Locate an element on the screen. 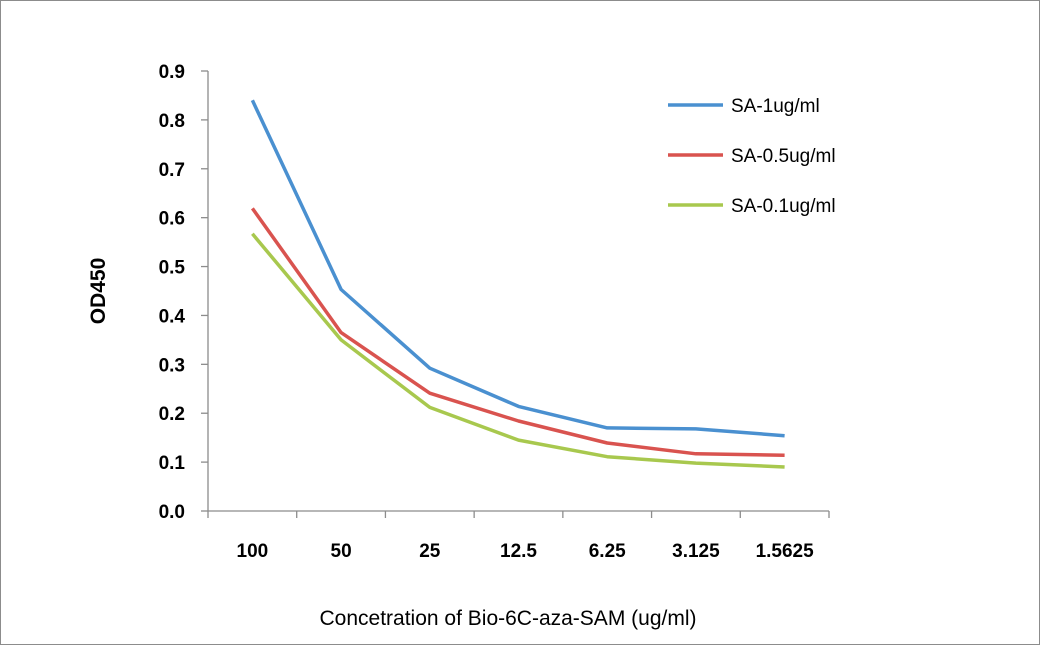 This screenshot has height=646, width=1040. y-axis-title: OD450 is located at coordinates (98, 291).